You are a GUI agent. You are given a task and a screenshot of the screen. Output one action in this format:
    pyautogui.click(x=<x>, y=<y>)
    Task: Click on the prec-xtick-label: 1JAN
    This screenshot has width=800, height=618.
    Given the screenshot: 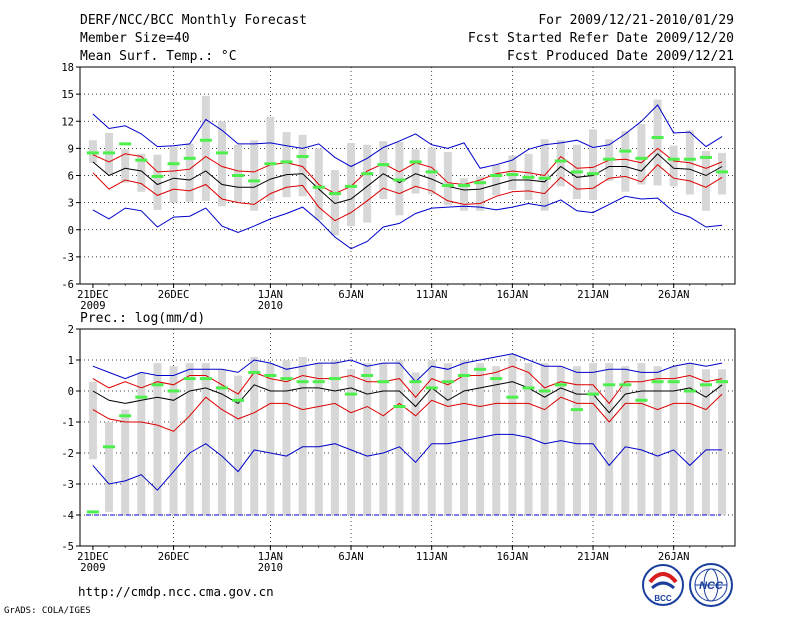 What is the action you would take?
    pyautogui.click(x=270, y=557)
    